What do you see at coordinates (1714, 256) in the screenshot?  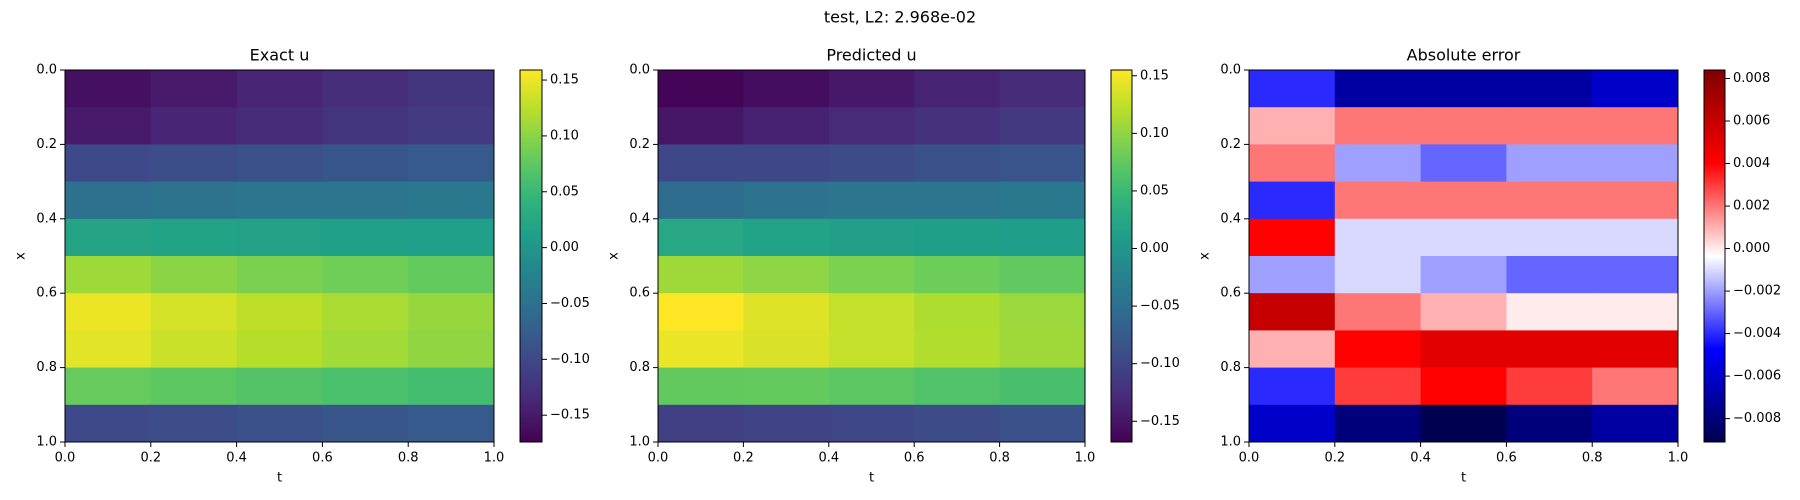 I see `colorbar` at bounding box center [1714, 256].